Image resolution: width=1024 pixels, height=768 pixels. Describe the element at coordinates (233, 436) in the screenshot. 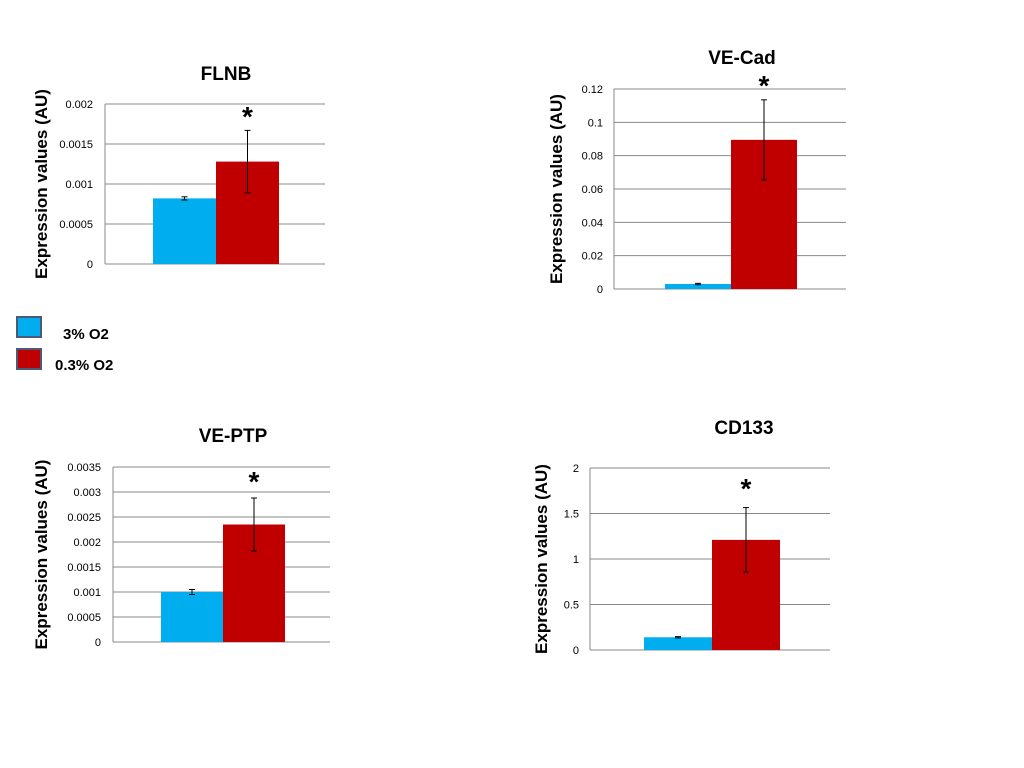

I see `chart-title: VE-PTP` at that location.